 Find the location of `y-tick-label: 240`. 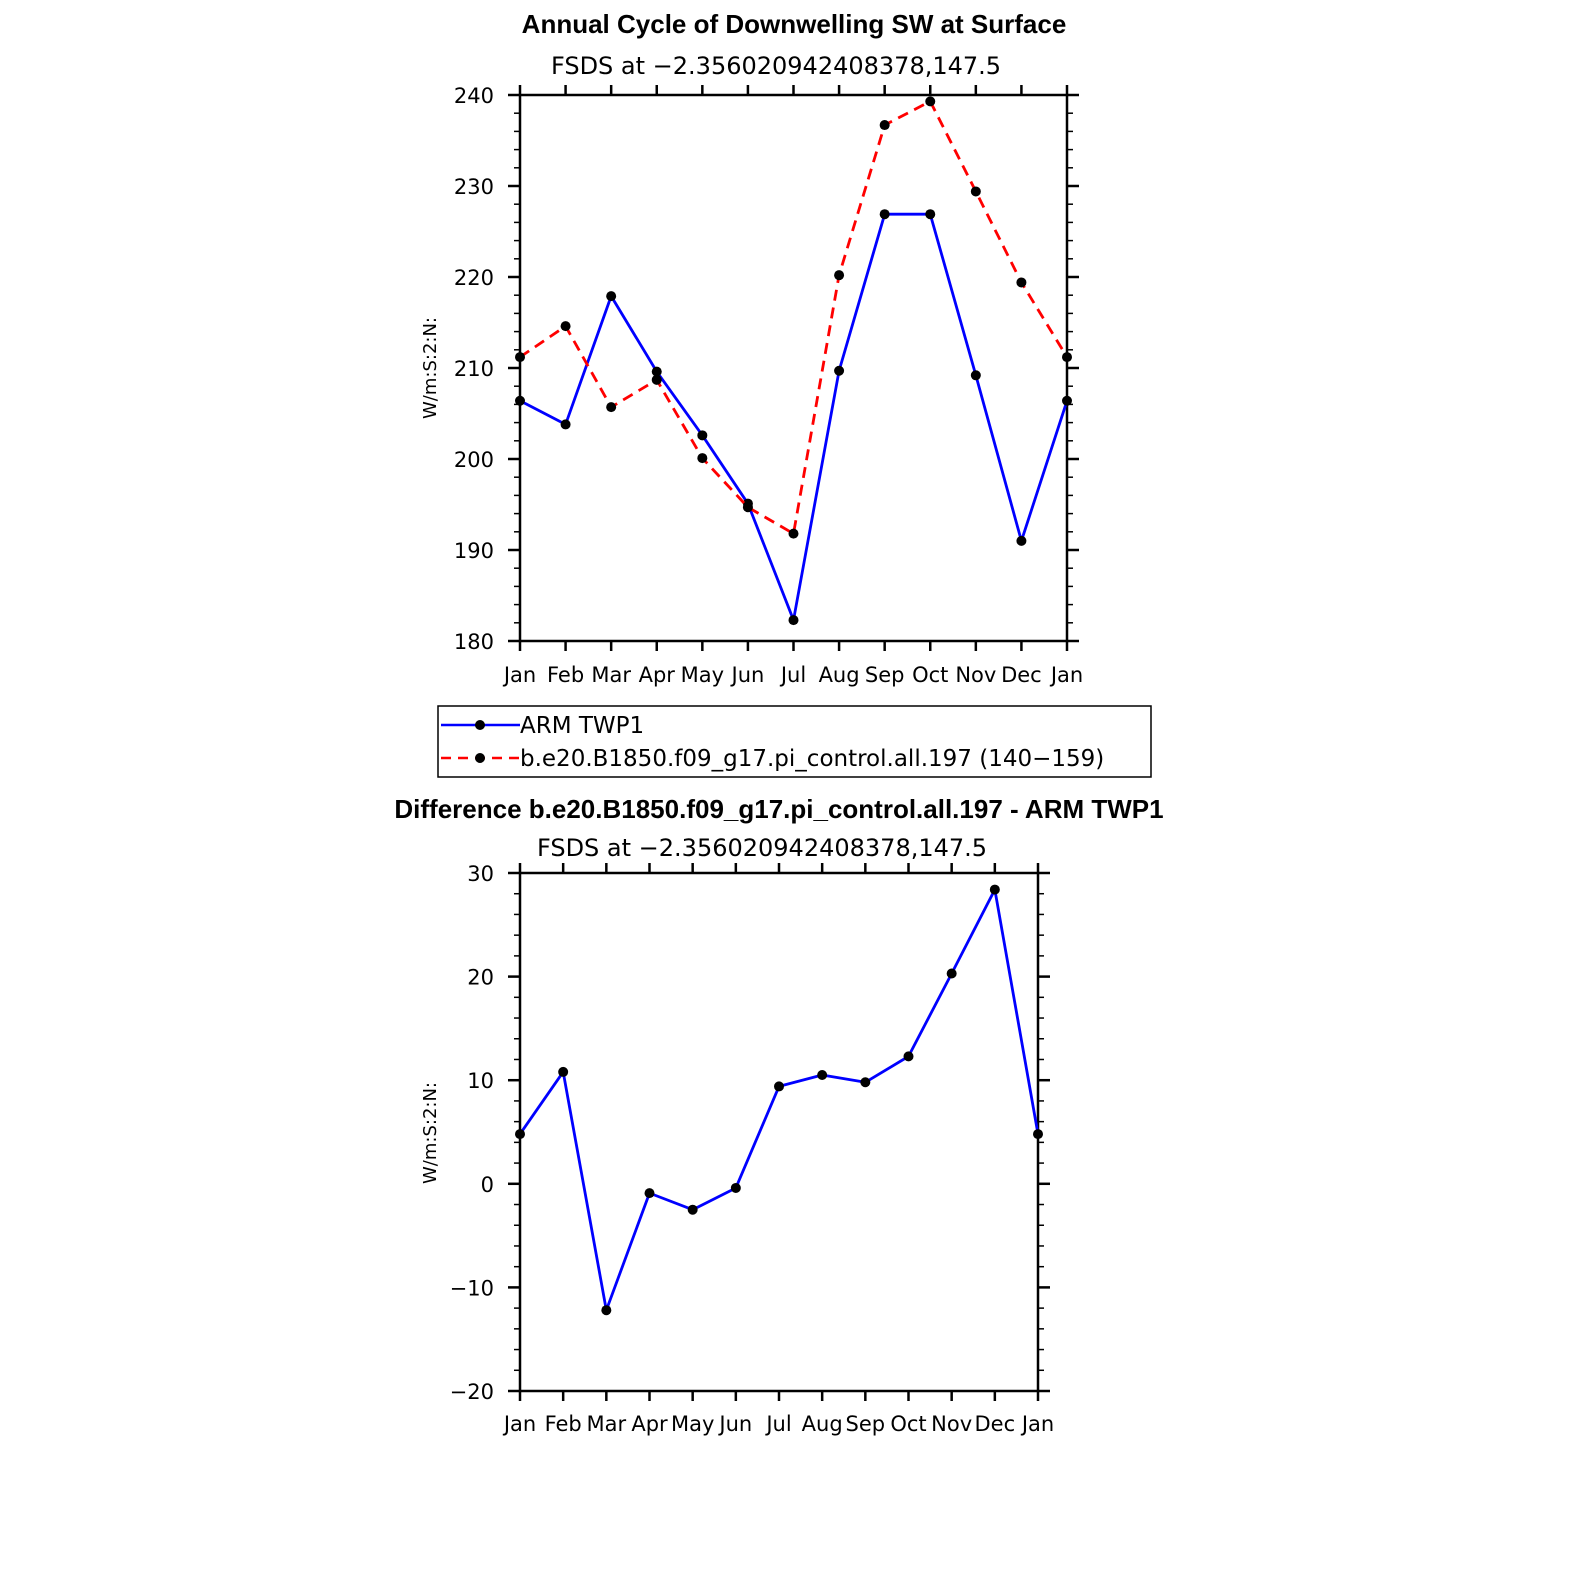

y-tick-label: 240 is located at coordinates (474, 96).